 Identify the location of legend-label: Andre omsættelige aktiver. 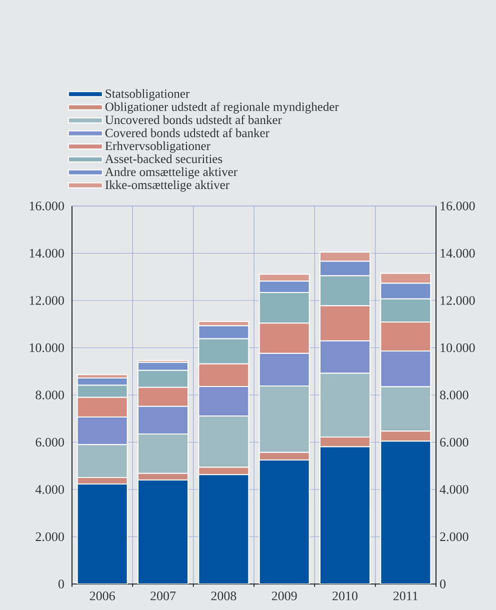
(171, 173).